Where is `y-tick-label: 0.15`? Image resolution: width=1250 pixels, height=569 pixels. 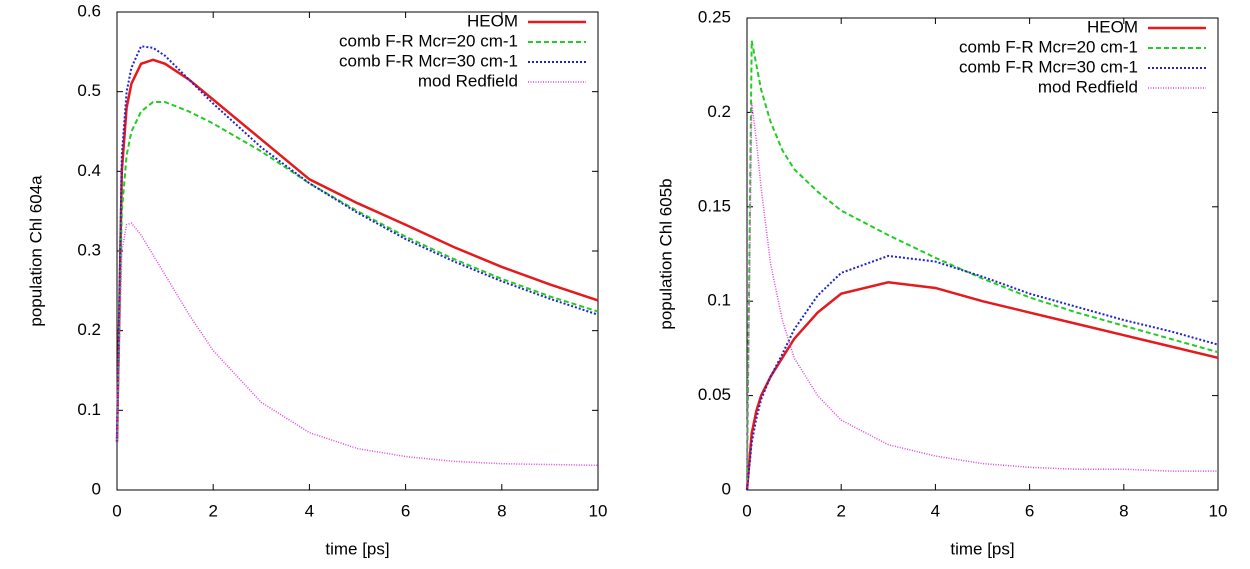 y-tick-label: 0.15 is located at coordinates (714, 205).